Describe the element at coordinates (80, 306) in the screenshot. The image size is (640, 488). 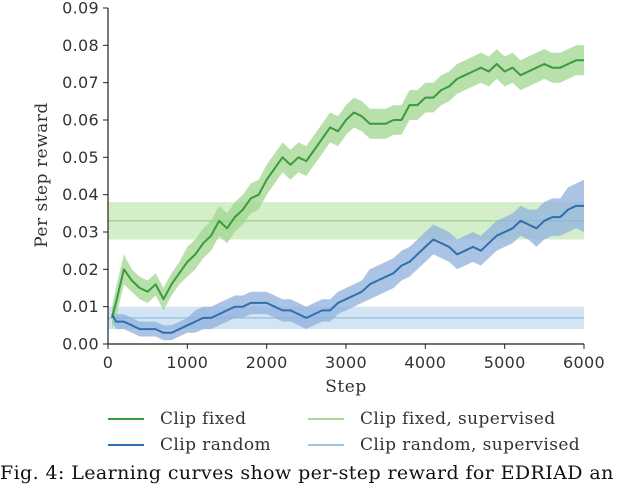
I see `y-tick-label: 0.01` at that location.